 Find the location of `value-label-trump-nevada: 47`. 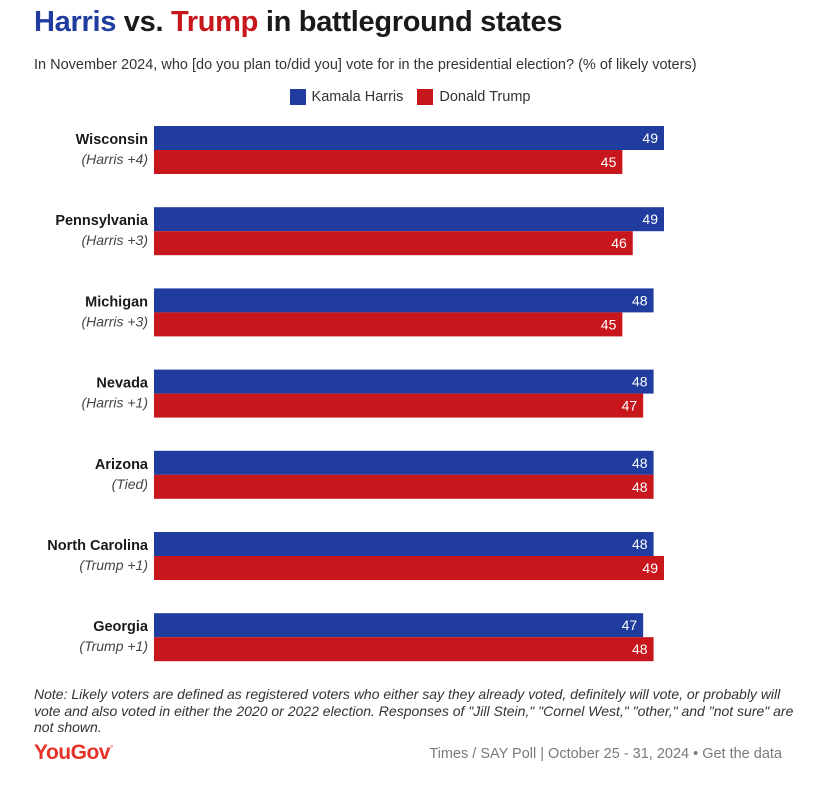

value-label-trump-nevada: 47 is located at coordinates (630, 406).